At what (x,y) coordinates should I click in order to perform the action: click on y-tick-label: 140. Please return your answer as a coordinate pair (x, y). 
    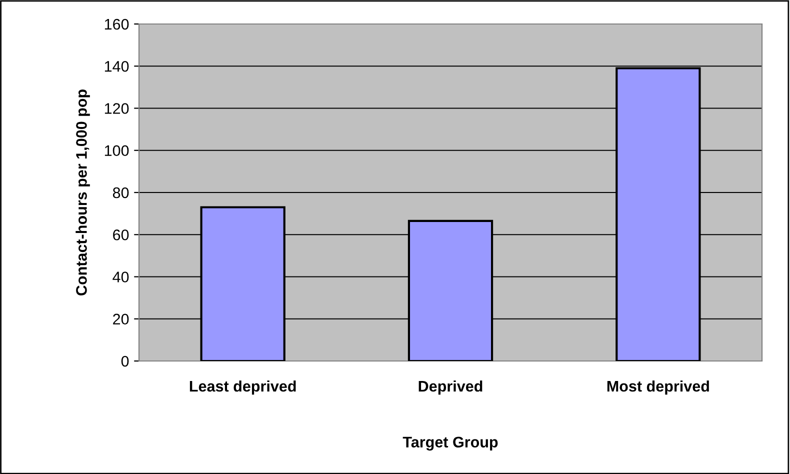
    Looking at the image, I should click on (116, 66).